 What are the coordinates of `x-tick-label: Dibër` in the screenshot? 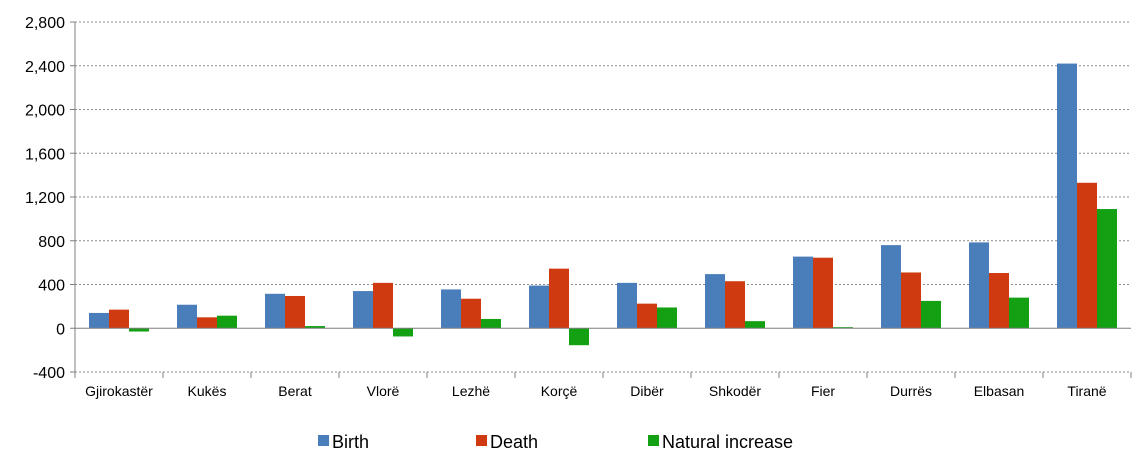 It's located at (647, 391).